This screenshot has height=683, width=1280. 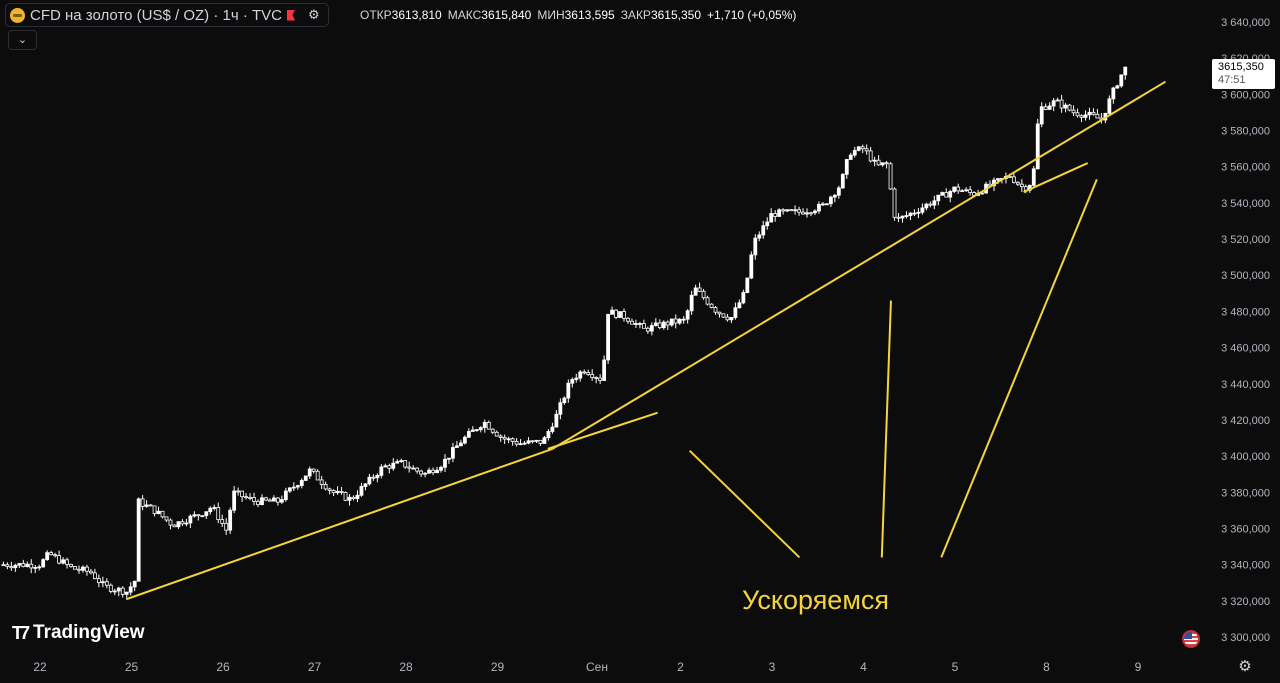 I want to click on change-value: +1,710 (+0,05%), so click(x=752, y=15).